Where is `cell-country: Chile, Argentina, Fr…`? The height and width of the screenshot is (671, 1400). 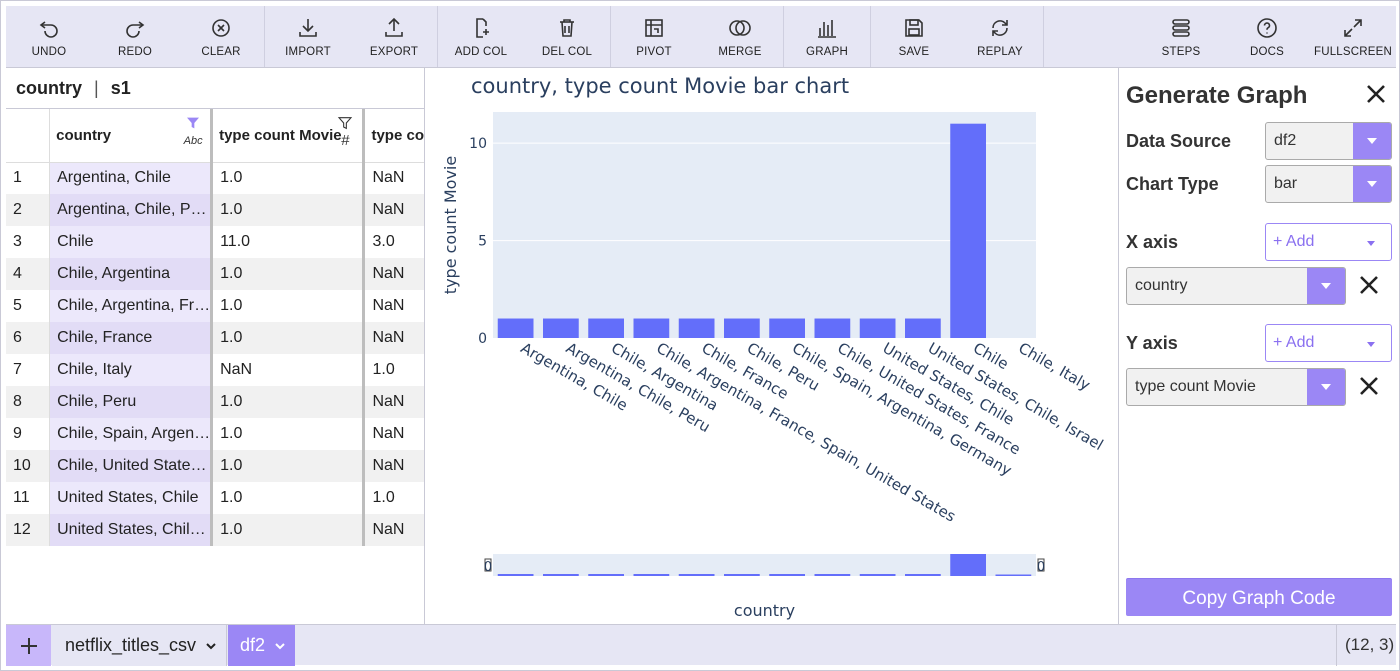
cell-country: Chile, Argentina, Fr… is located at coordinates (131, 306).